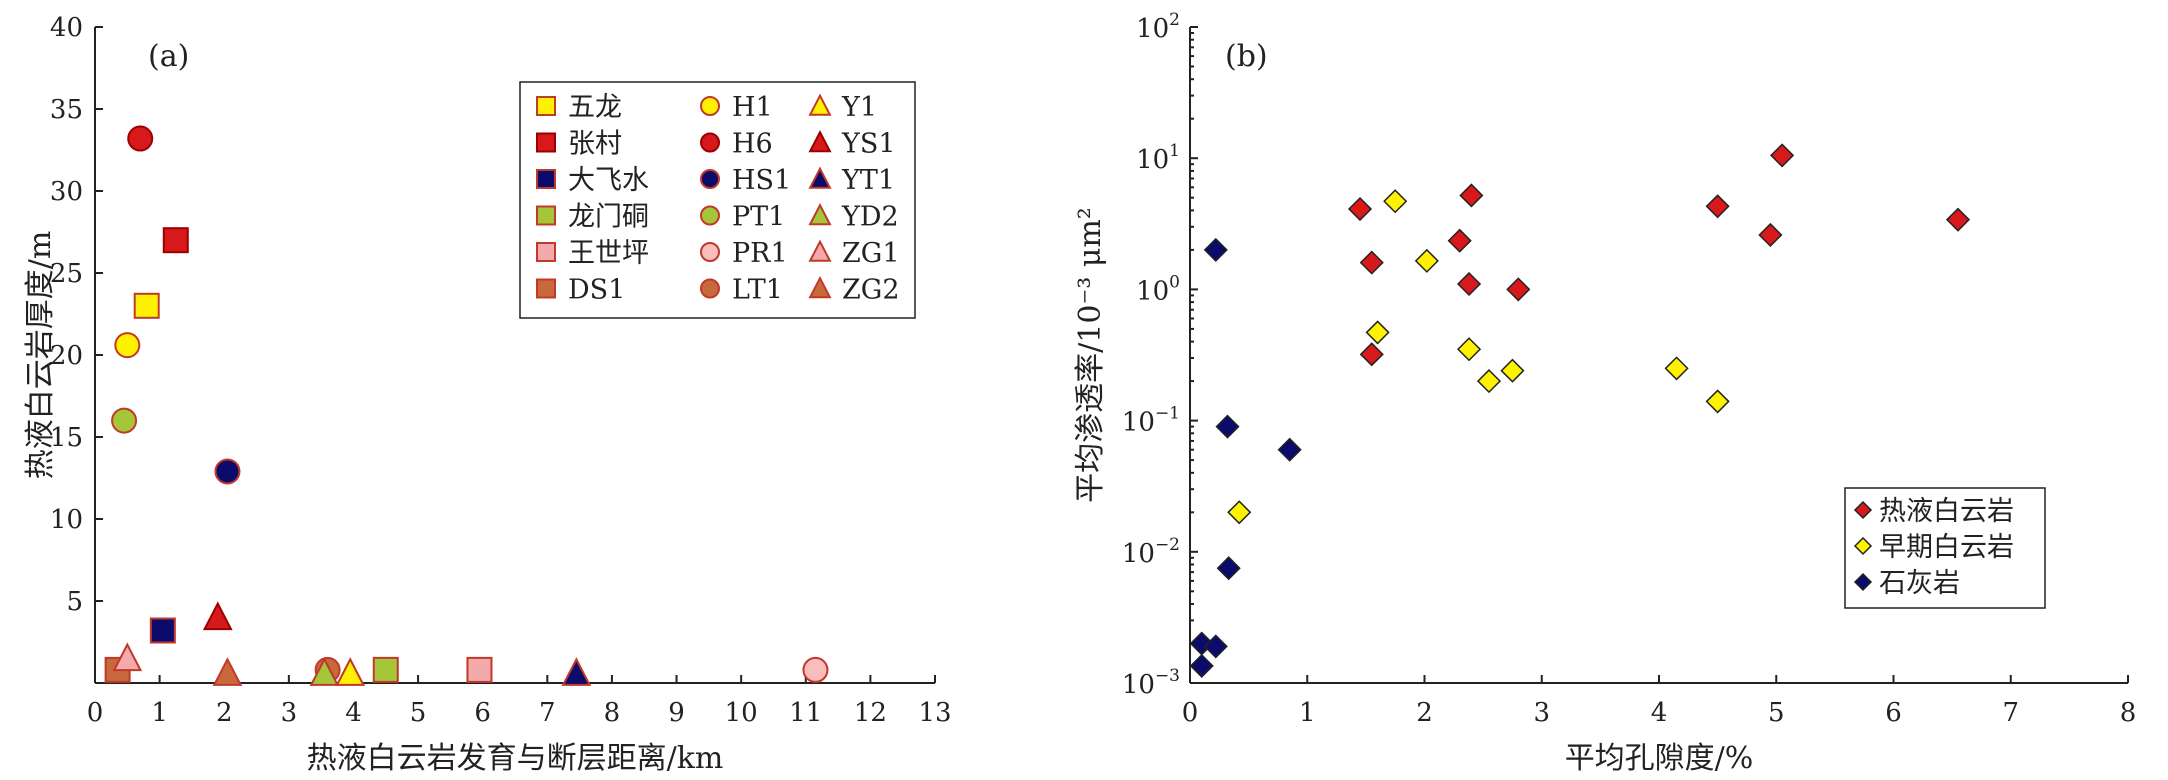  I want to click on x-tick-label: 1, so click(159, 713).